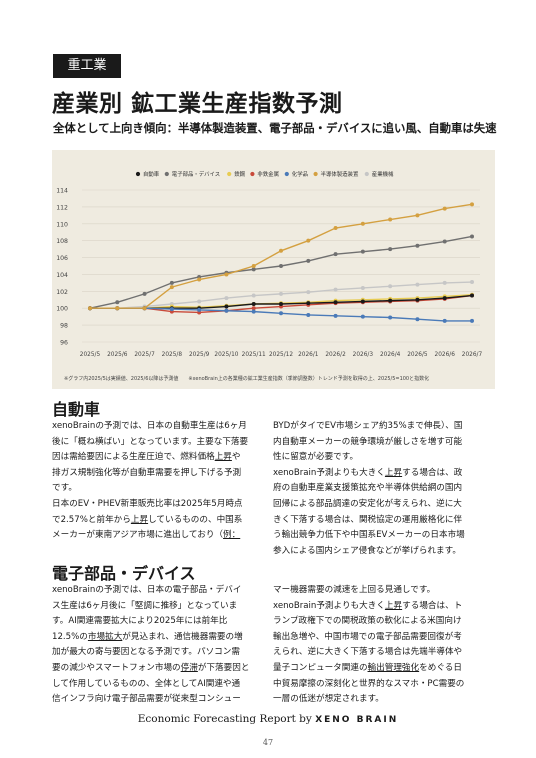  Describe the element at coordinates (147, 590) in the screenshot. I see `text-line: xenoBrainの予測では、日本の電子部品・デバイ` at that location.